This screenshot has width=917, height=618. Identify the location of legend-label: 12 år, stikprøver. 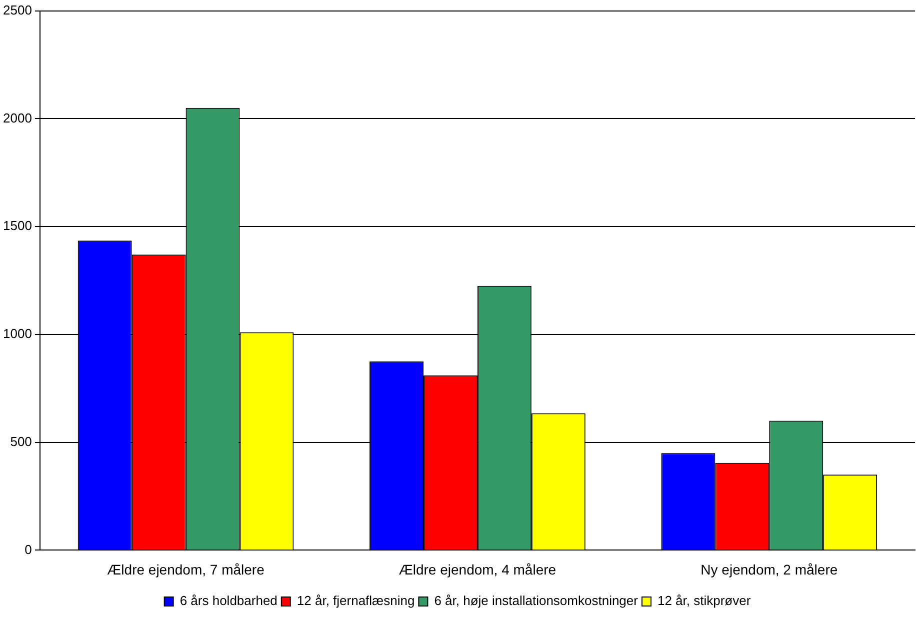
(704, 600).